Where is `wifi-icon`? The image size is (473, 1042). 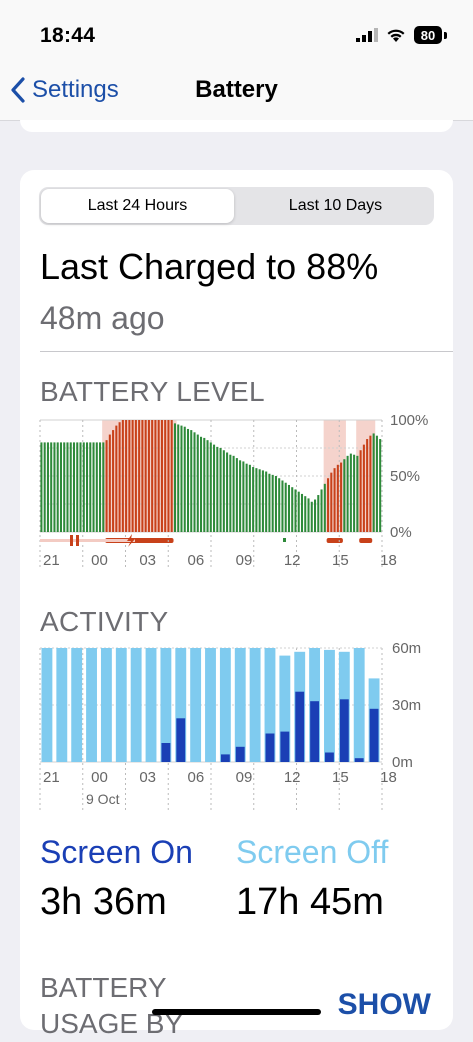 wifi-icon is located at coordinates (396, 35).